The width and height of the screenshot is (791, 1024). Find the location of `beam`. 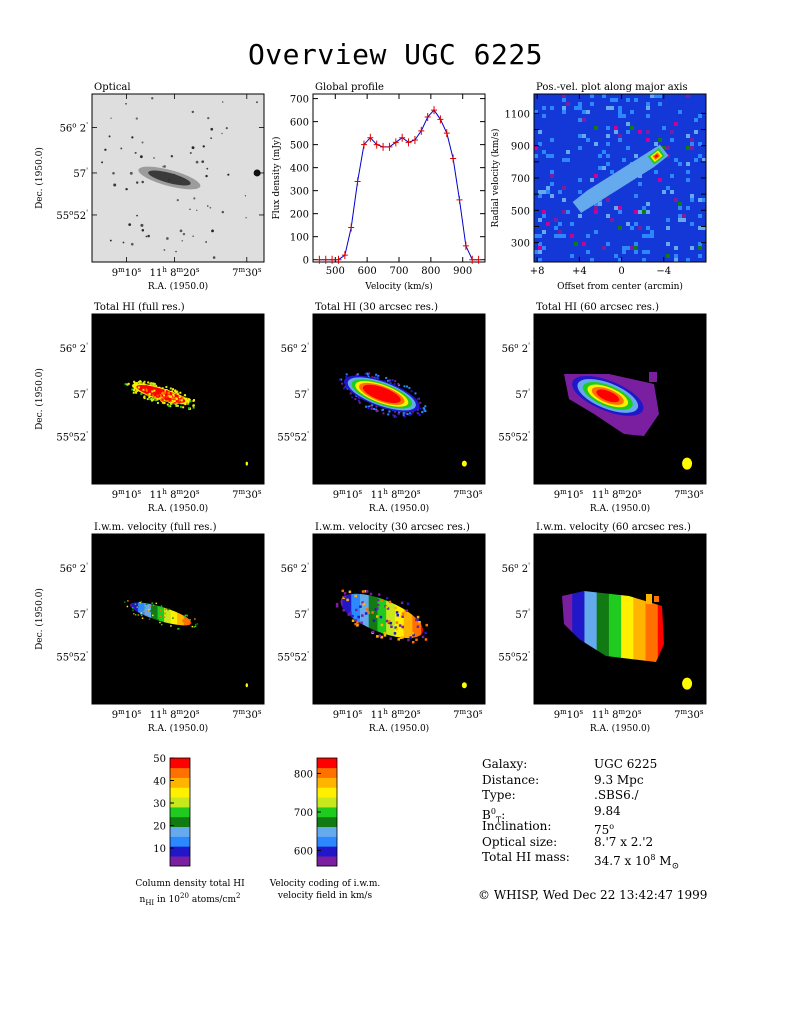

beam is located at coordinates (687, 683).